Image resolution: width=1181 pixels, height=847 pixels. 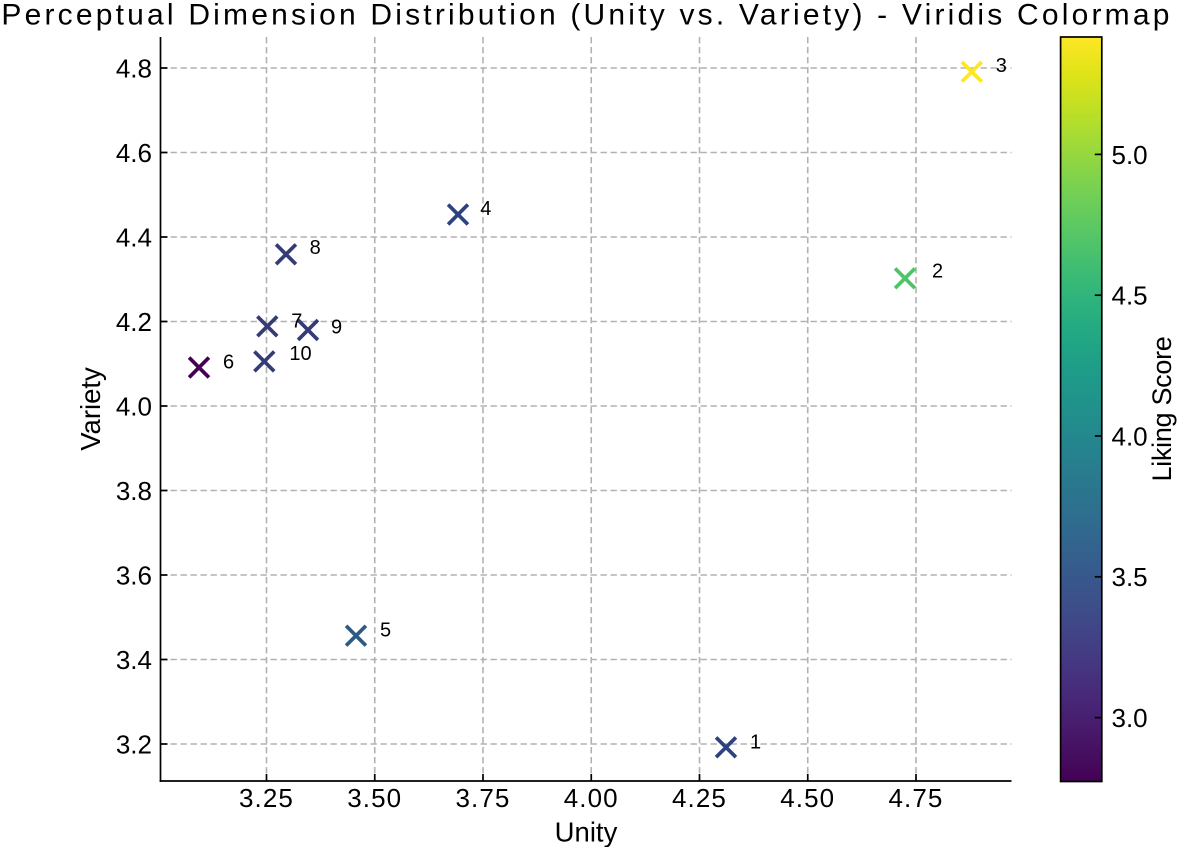 What do you see at coordinates (482, 798) in the screenshot?
I see `svg-text: 3.75` at bounding box center [482, 798].